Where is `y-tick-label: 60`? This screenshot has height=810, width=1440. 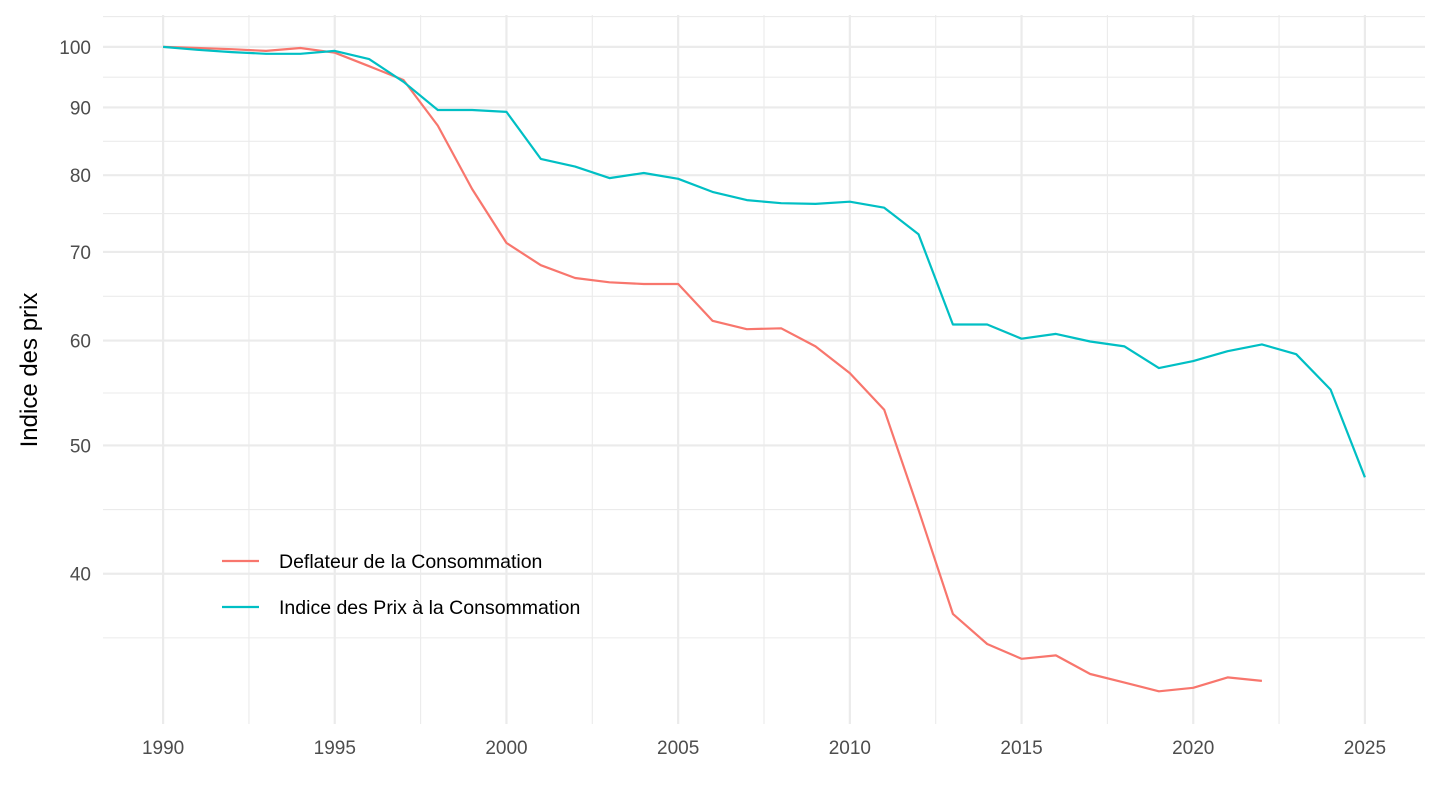 y-tick-label: 60 is located at coordinates (80, 342).